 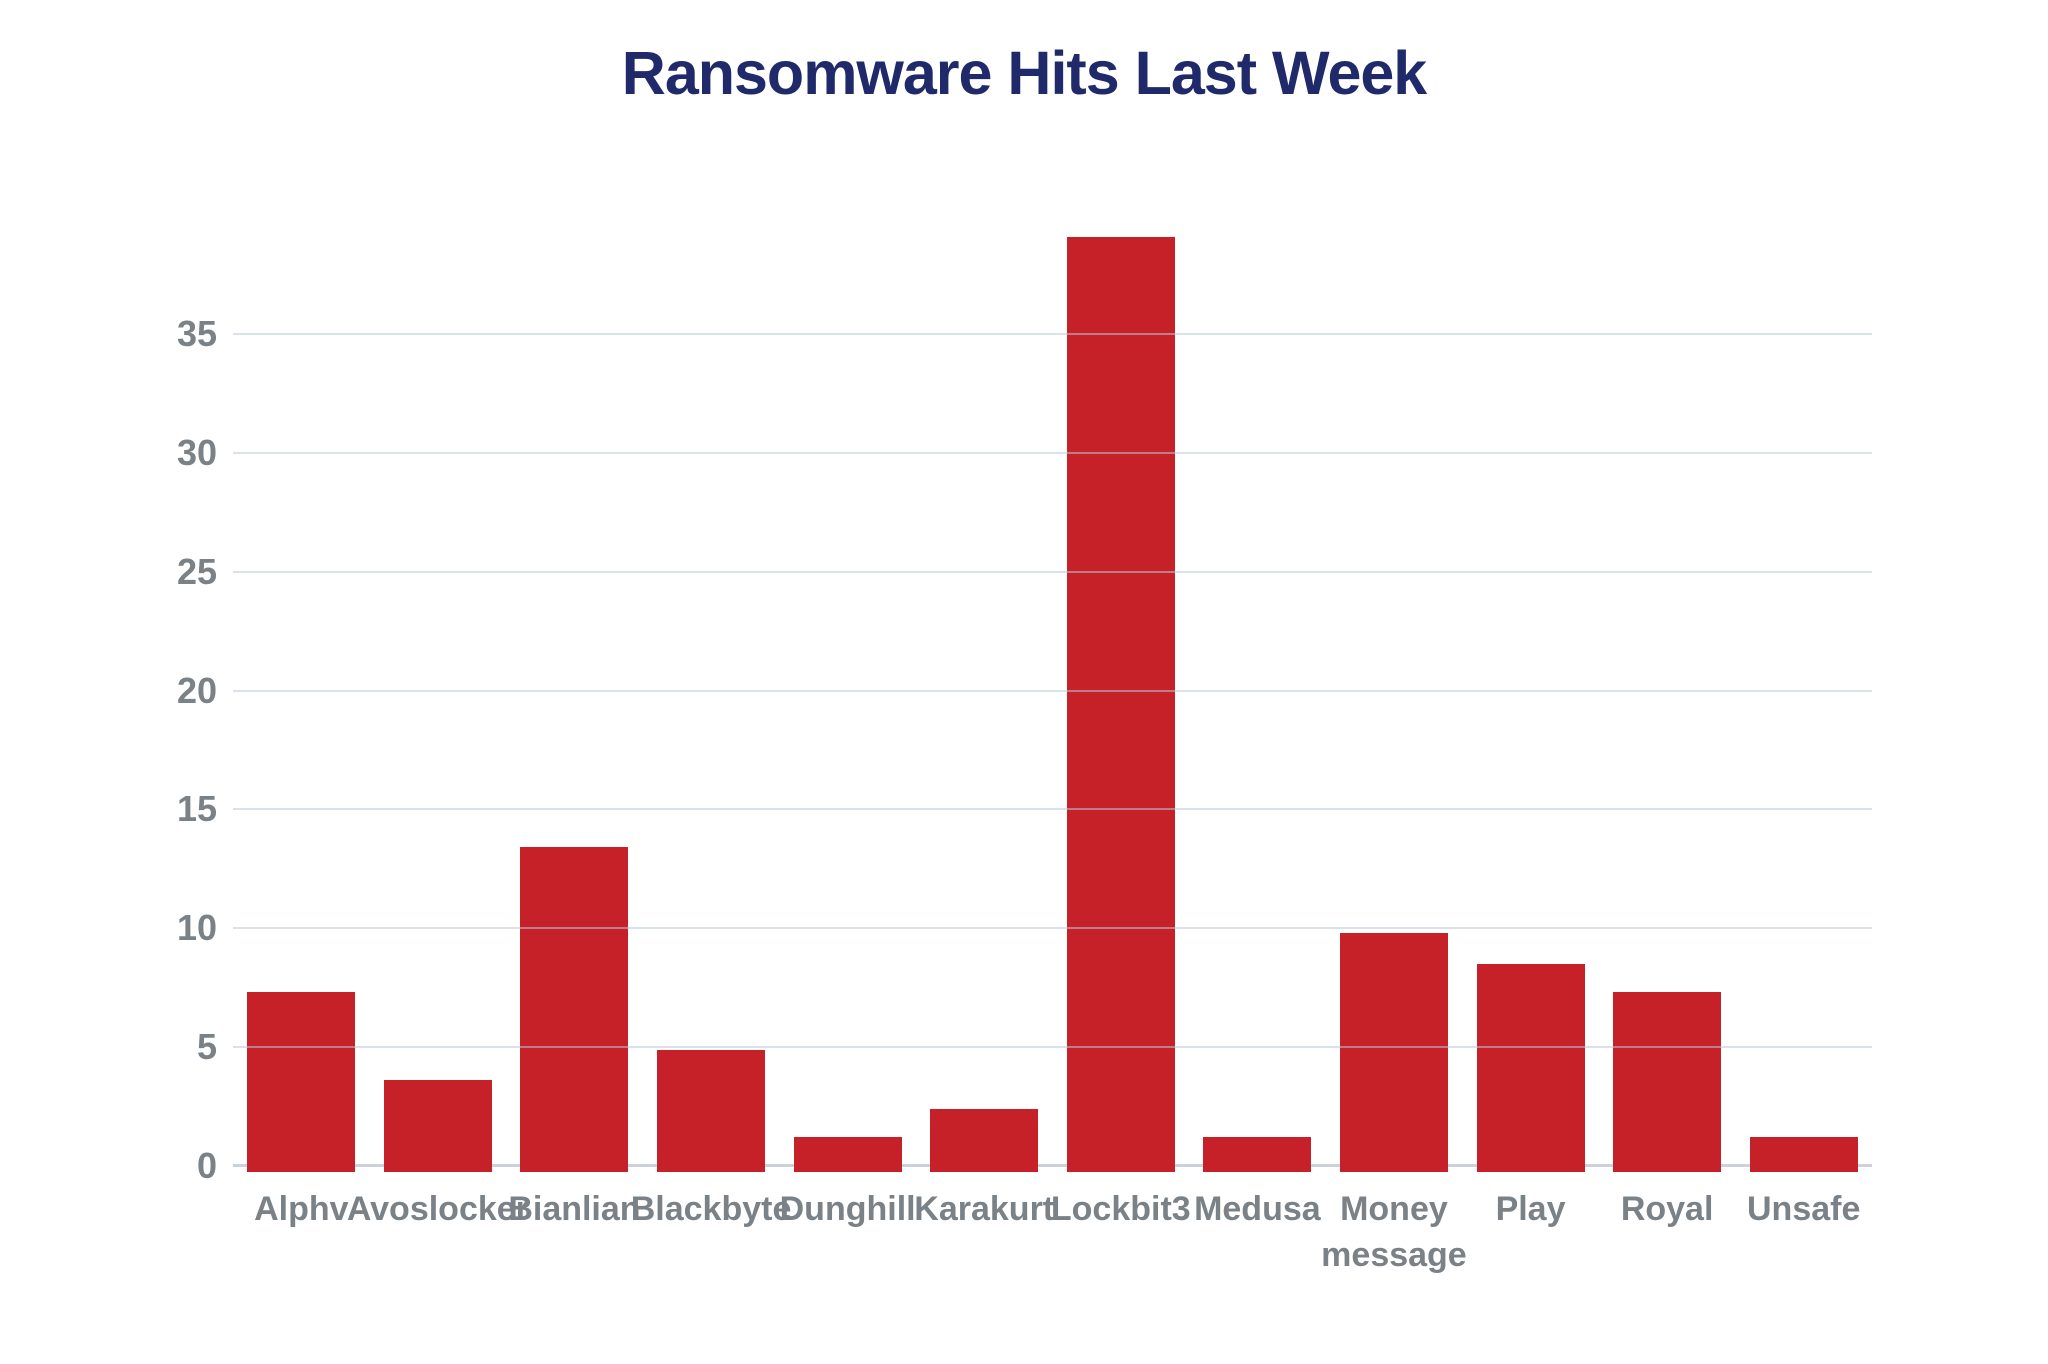 I want to click on x-label-text-blackbyte: Blackbyte, so click(x=711, y=1209).